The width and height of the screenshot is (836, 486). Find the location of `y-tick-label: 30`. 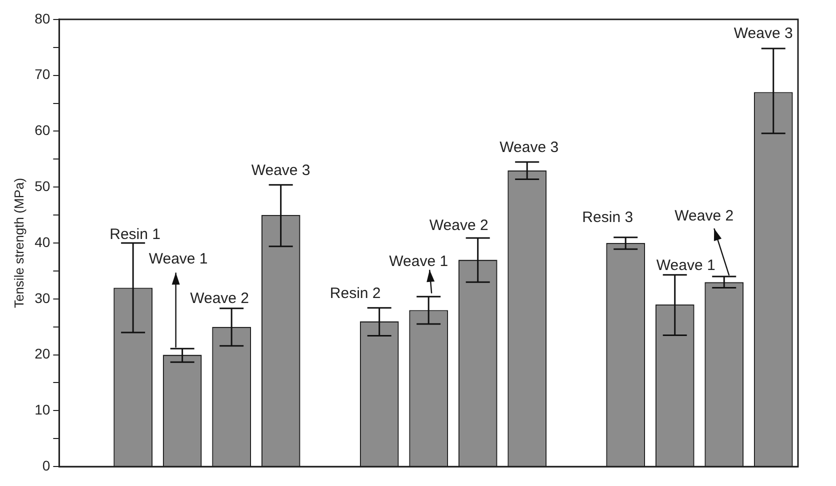

y-tick-label: 30 is located at coordinates (42, 298).